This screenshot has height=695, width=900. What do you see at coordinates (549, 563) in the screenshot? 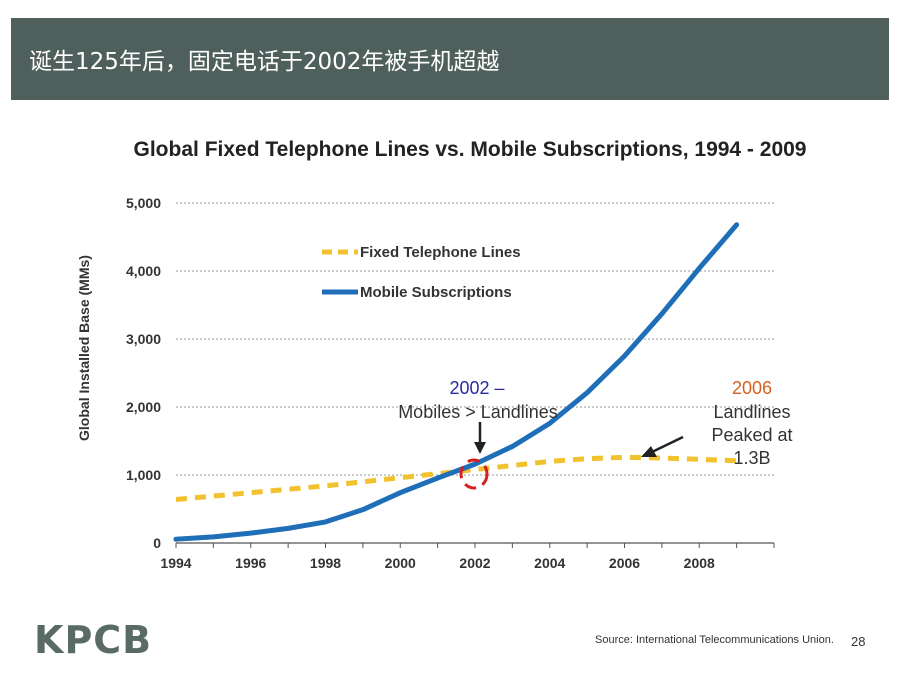
I see `x-tick-label: 2004` at bounding box center [549, 563].